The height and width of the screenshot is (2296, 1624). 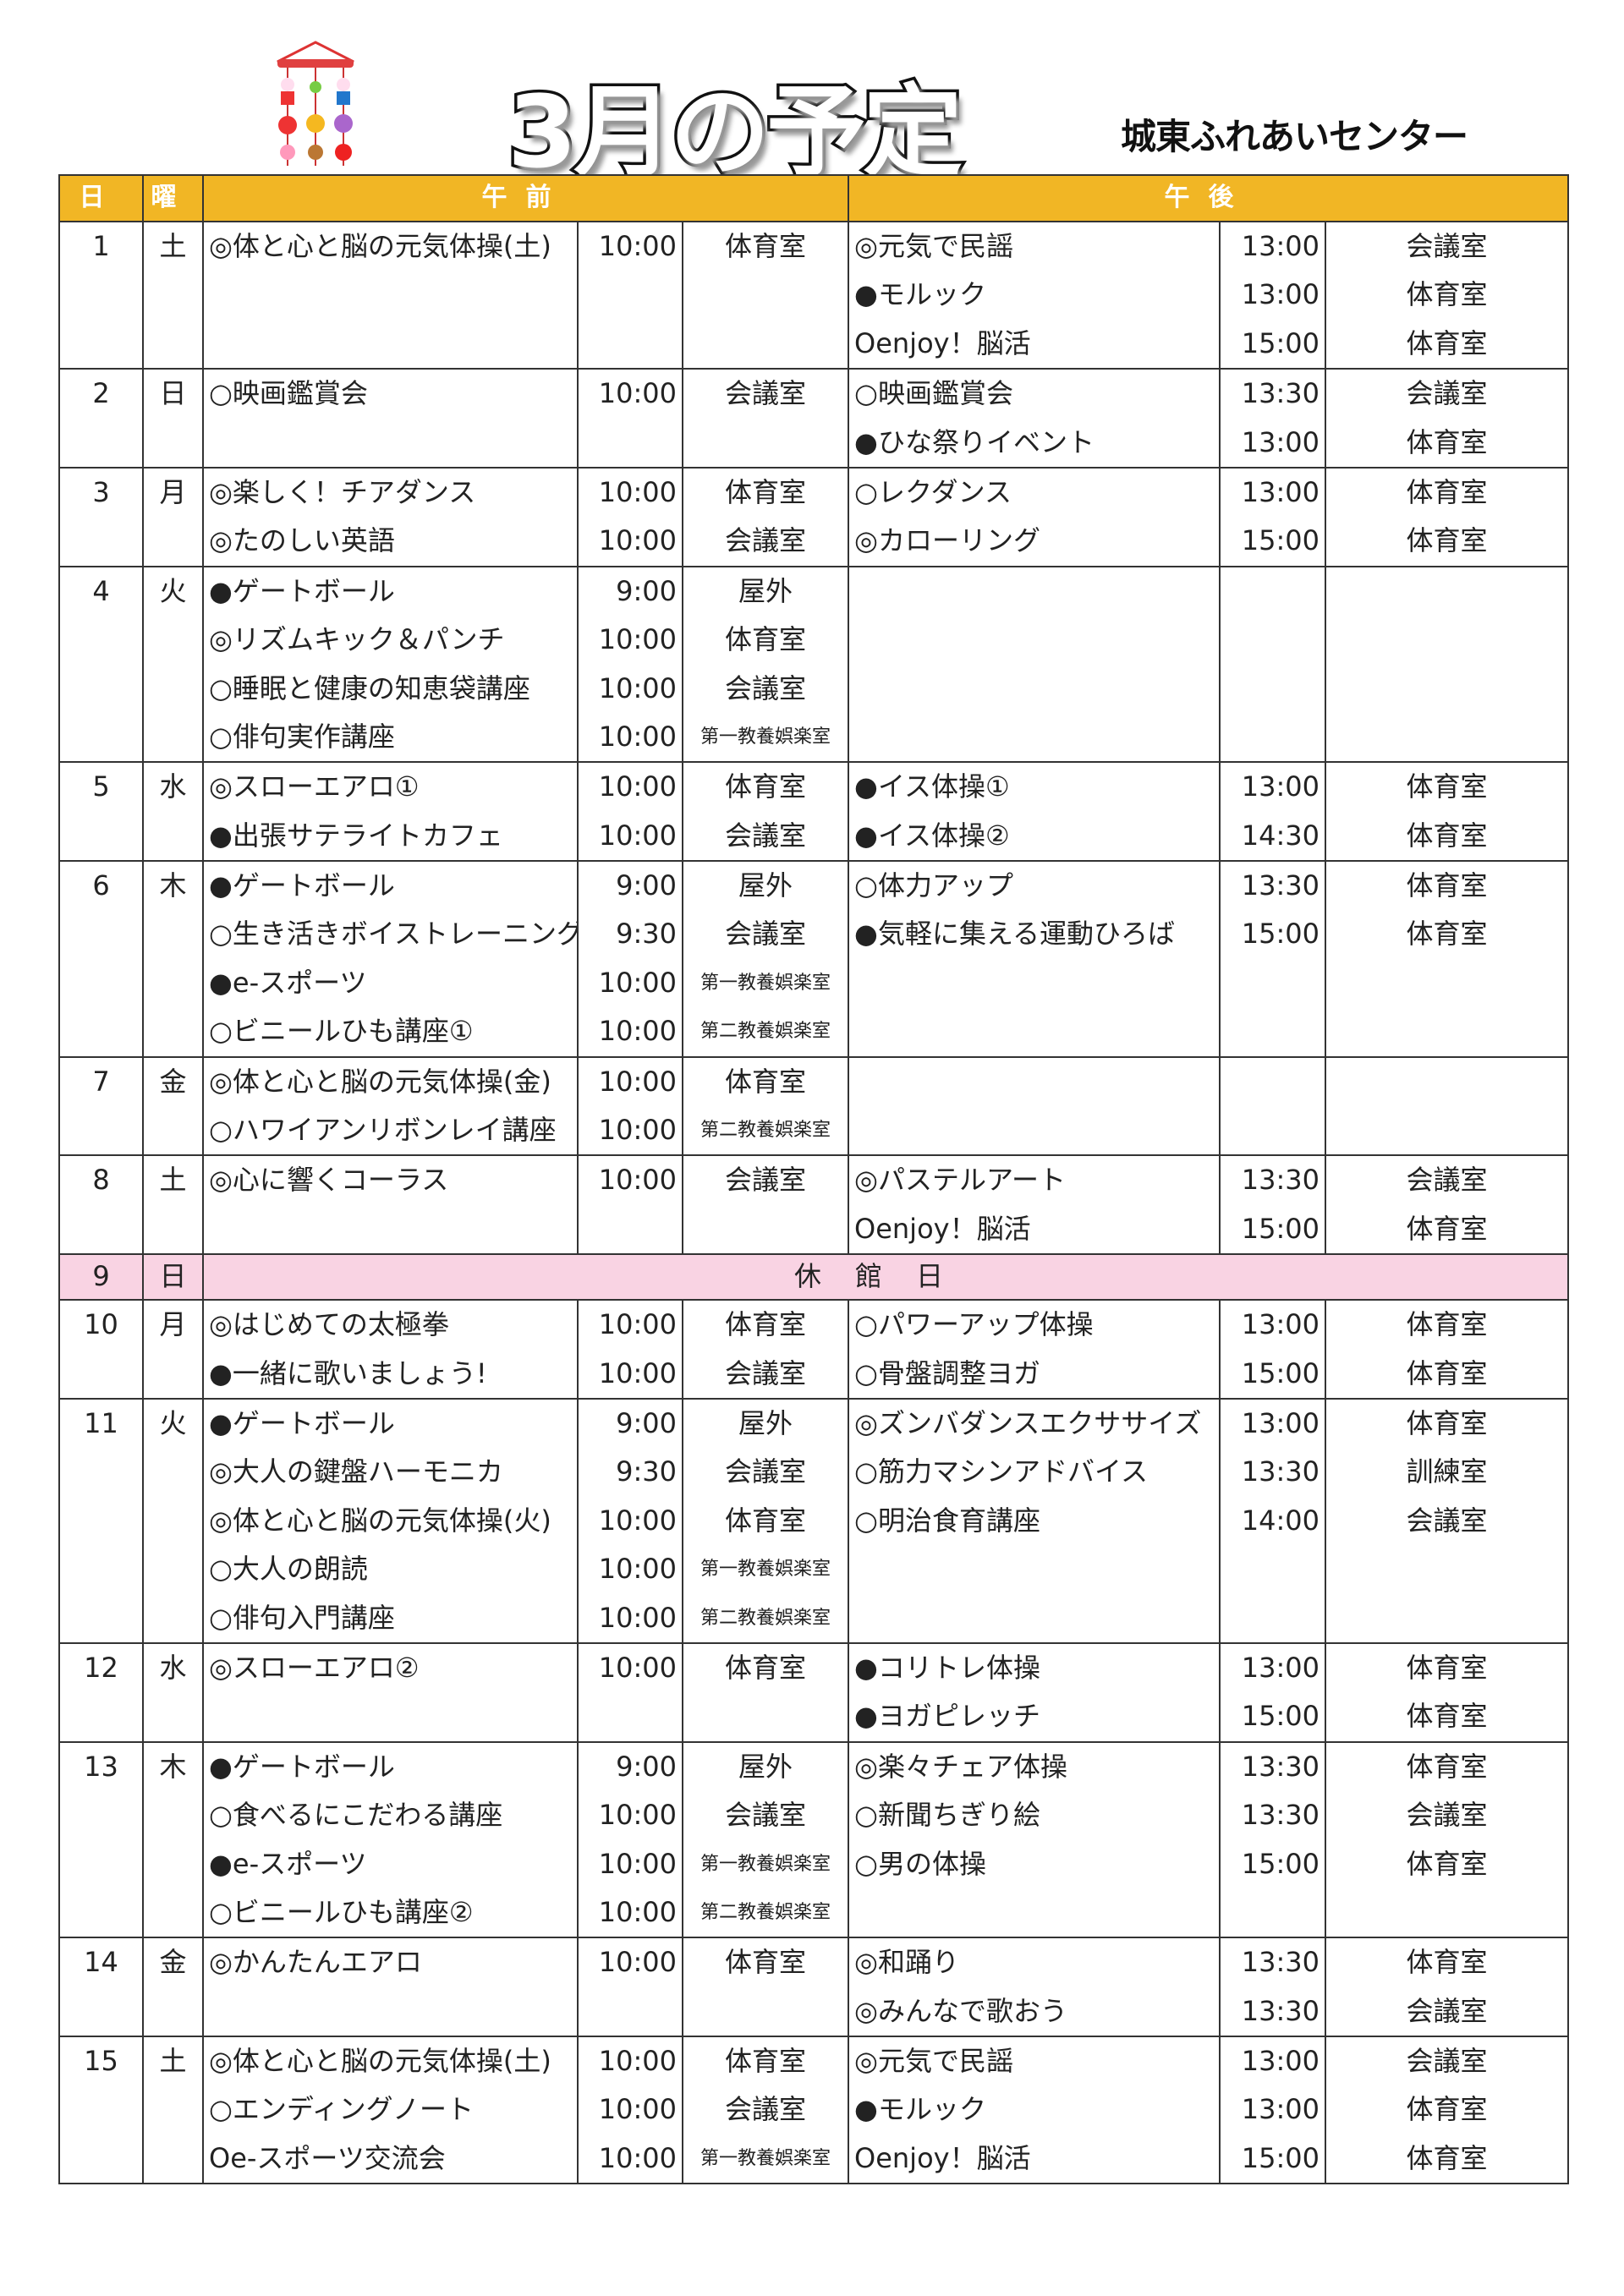 I want to click on closed-label: 休館日, so click(x=886, y=1276).